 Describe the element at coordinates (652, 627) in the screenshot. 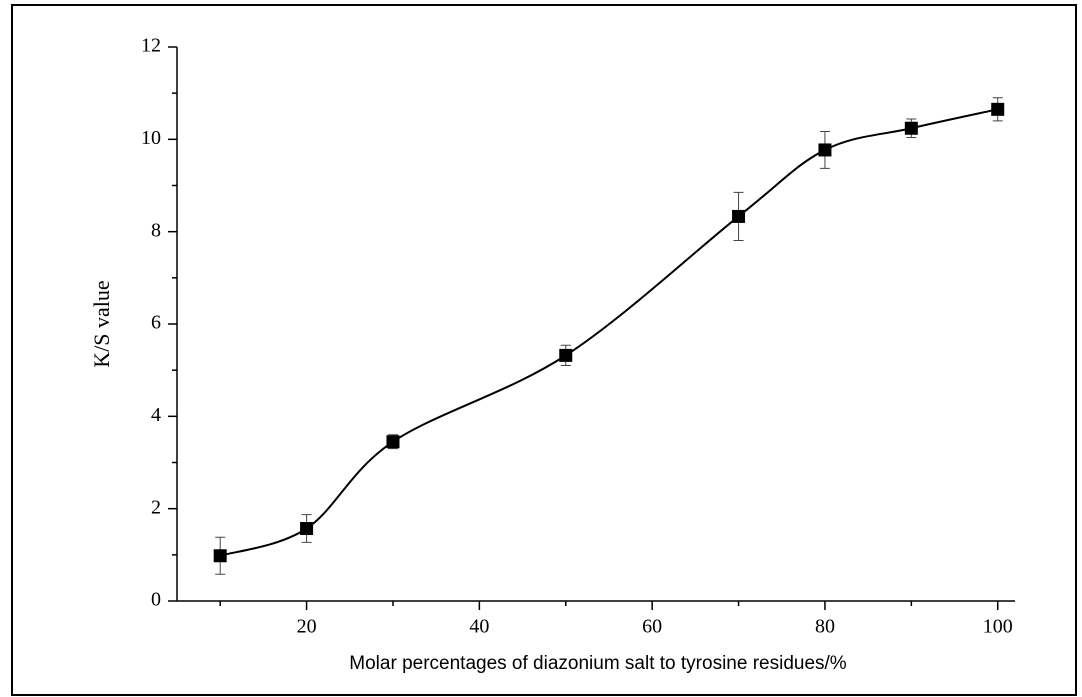

I see `x-tick-label: 60` at that location.